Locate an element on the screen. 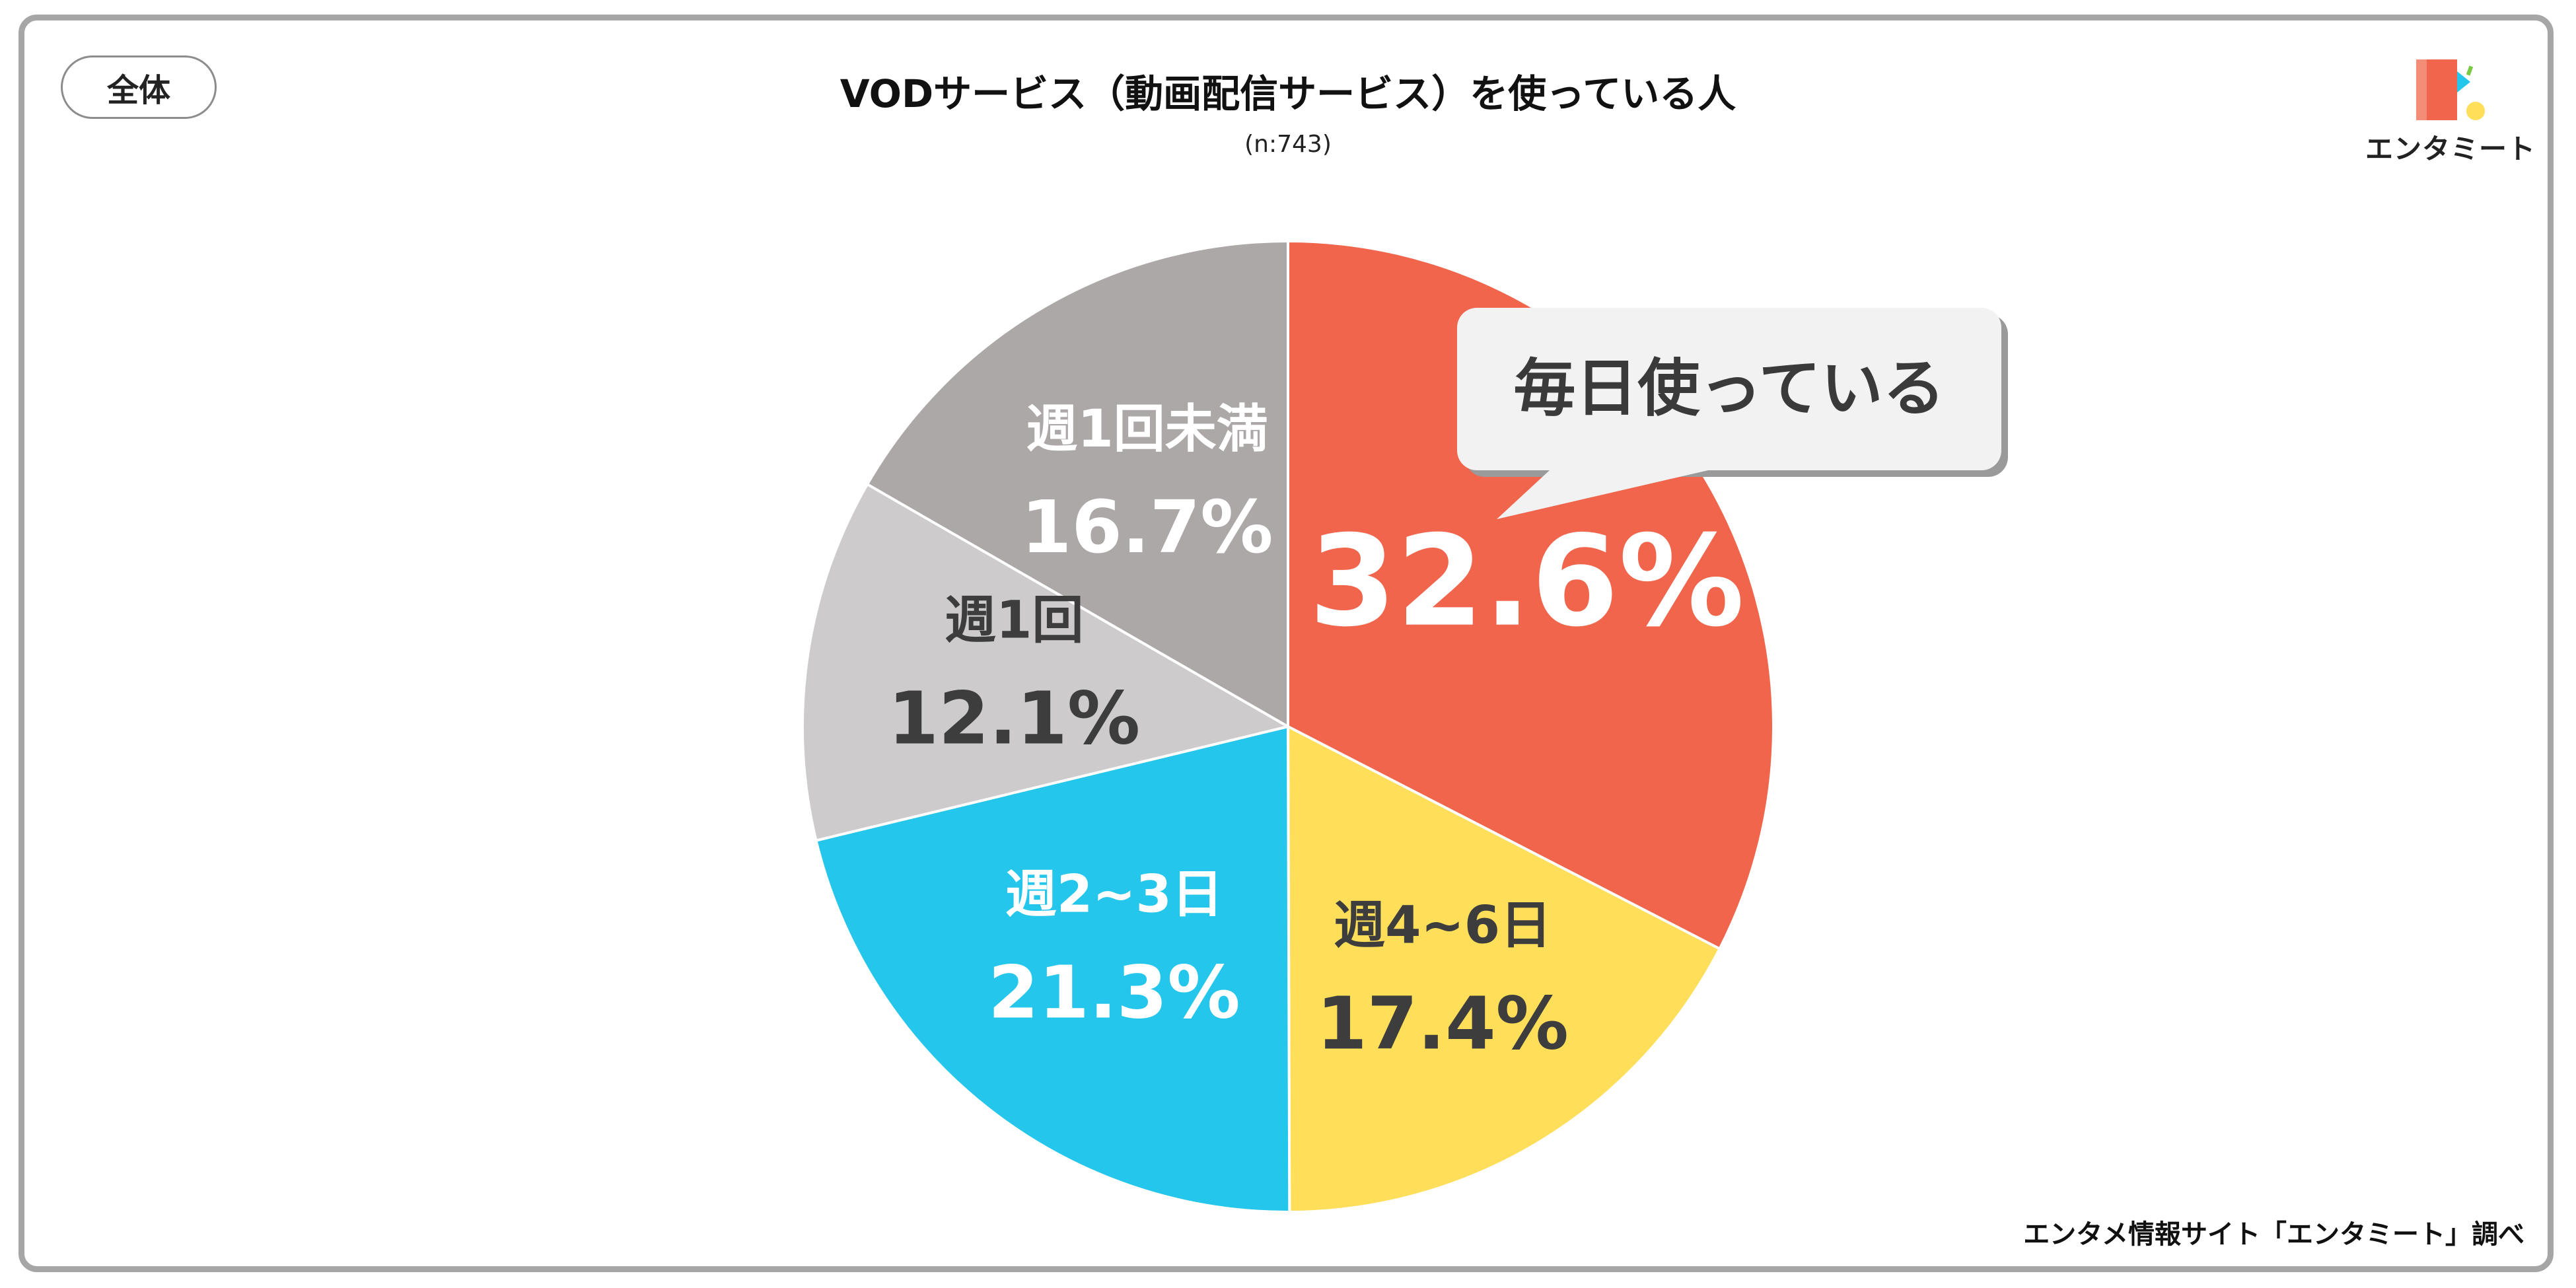 The height and width of the screenshot is (1288, 2576). entameet-logo-icon is located at coordinates (2450, 89).